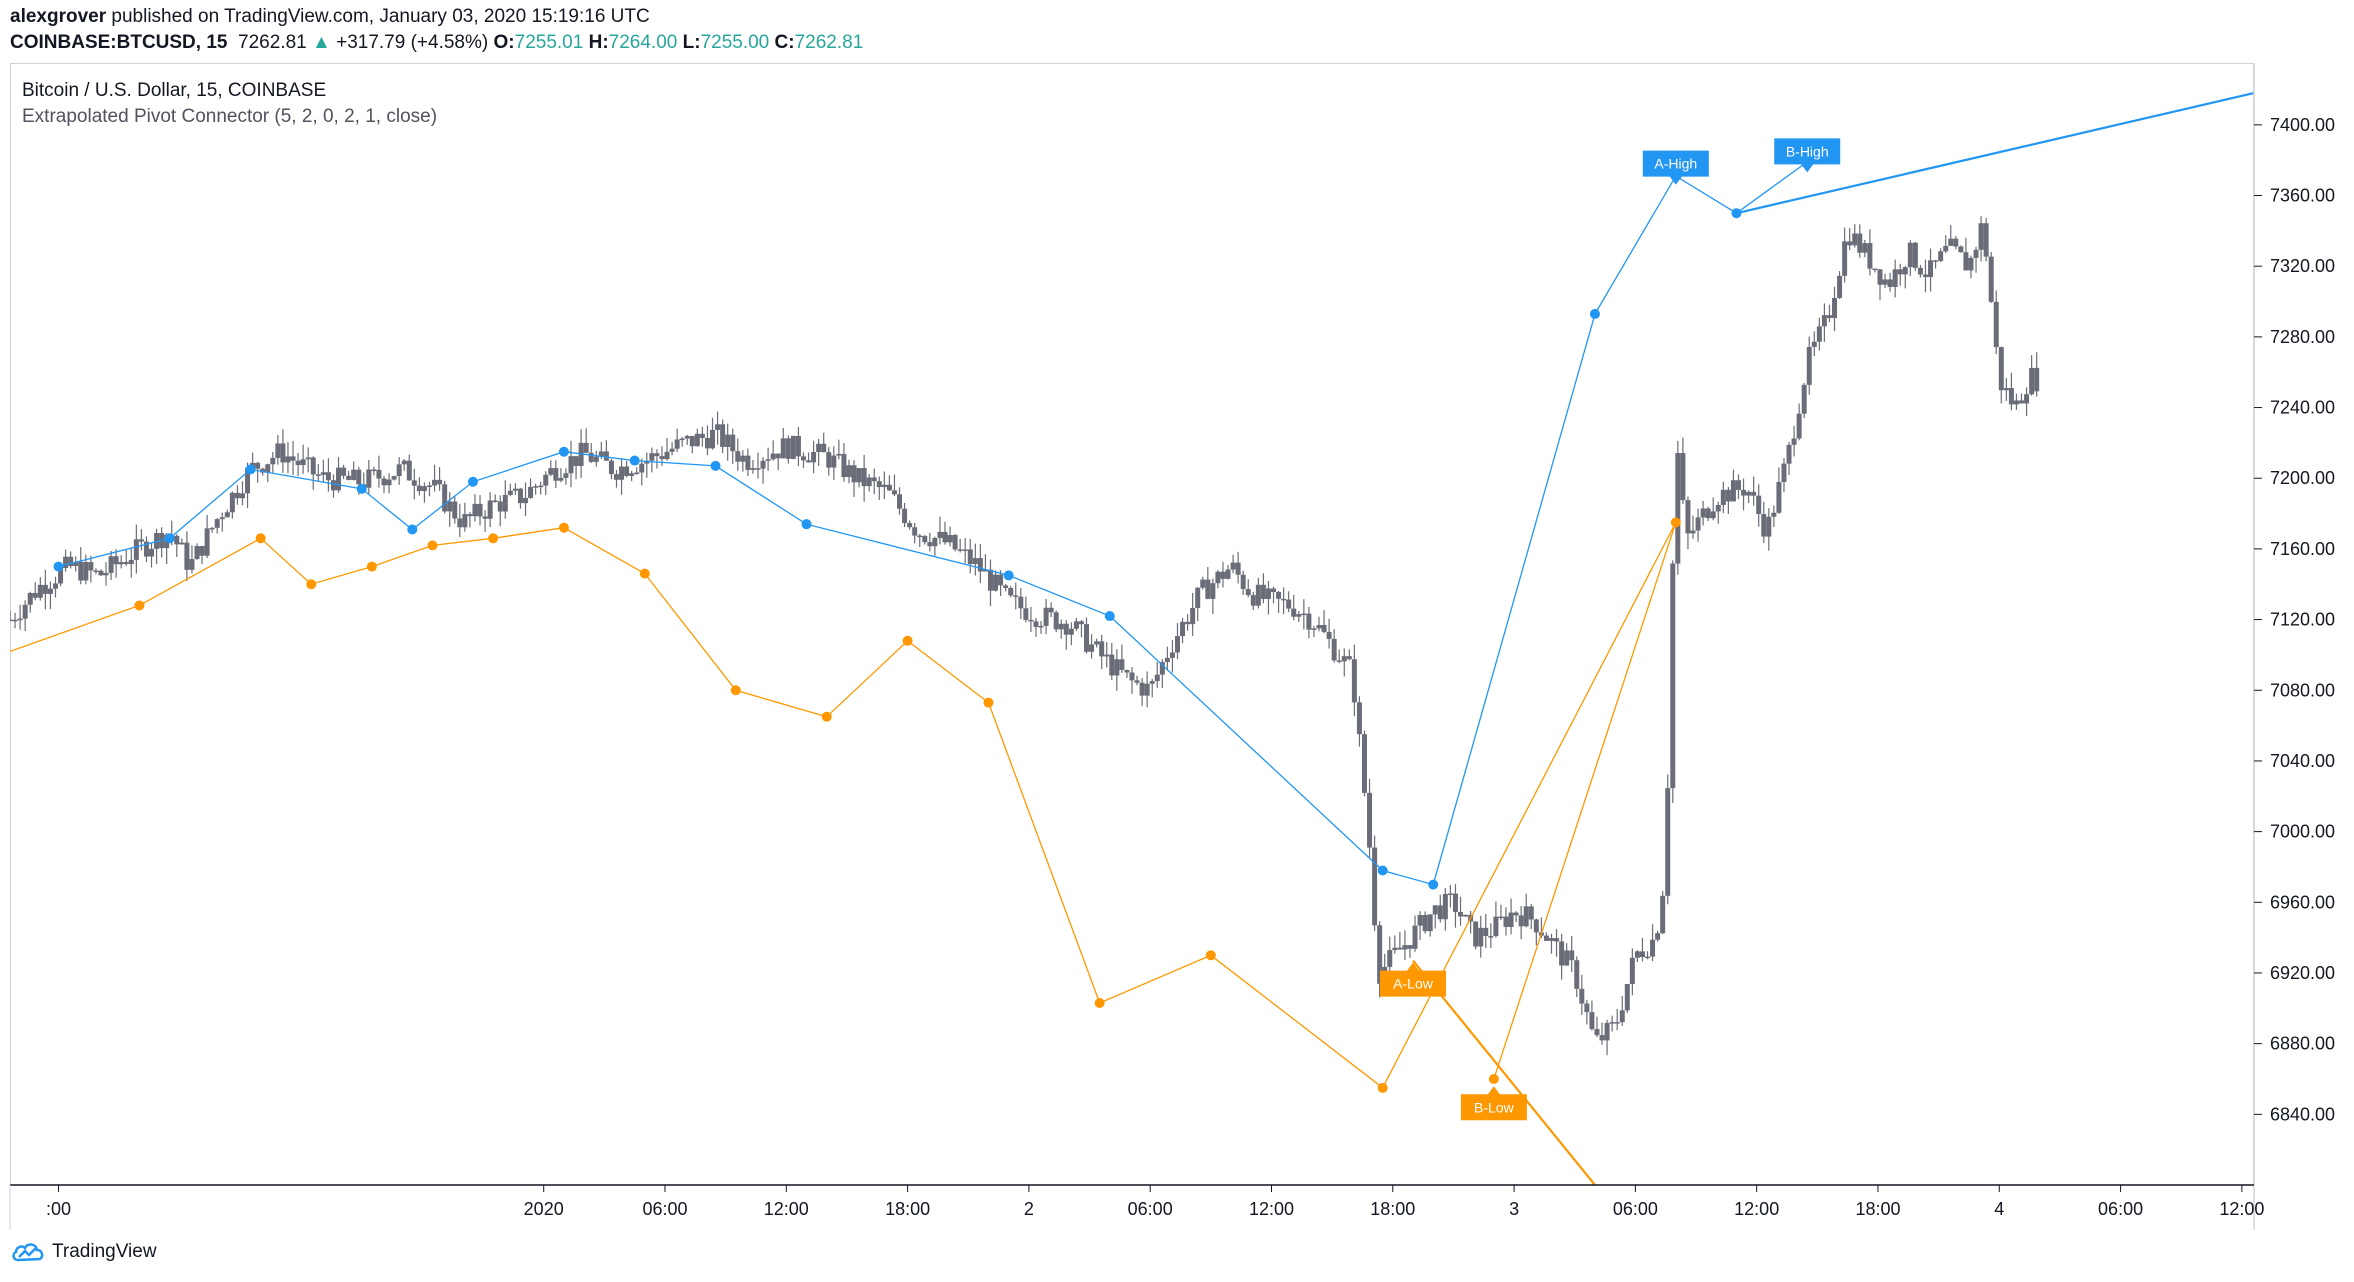 This screenshot has height=1282, width=2354. What do you see at coordinates (83, 1252) in the screenshot?
I see `footer-brand: TradingView` at bounding box center [83, 1252].